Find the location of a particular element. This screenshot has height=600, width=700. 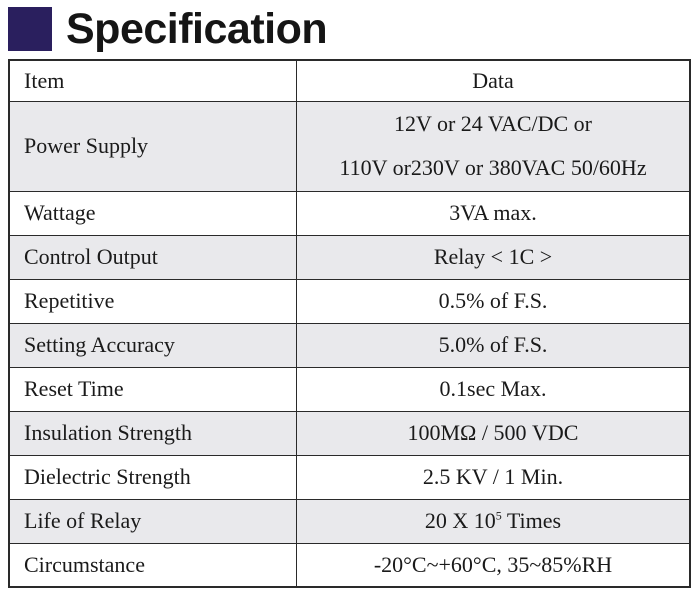

table-row: Circumstance -20°C~+60°C, 35~85%RH is located at coordinates (349, 565).